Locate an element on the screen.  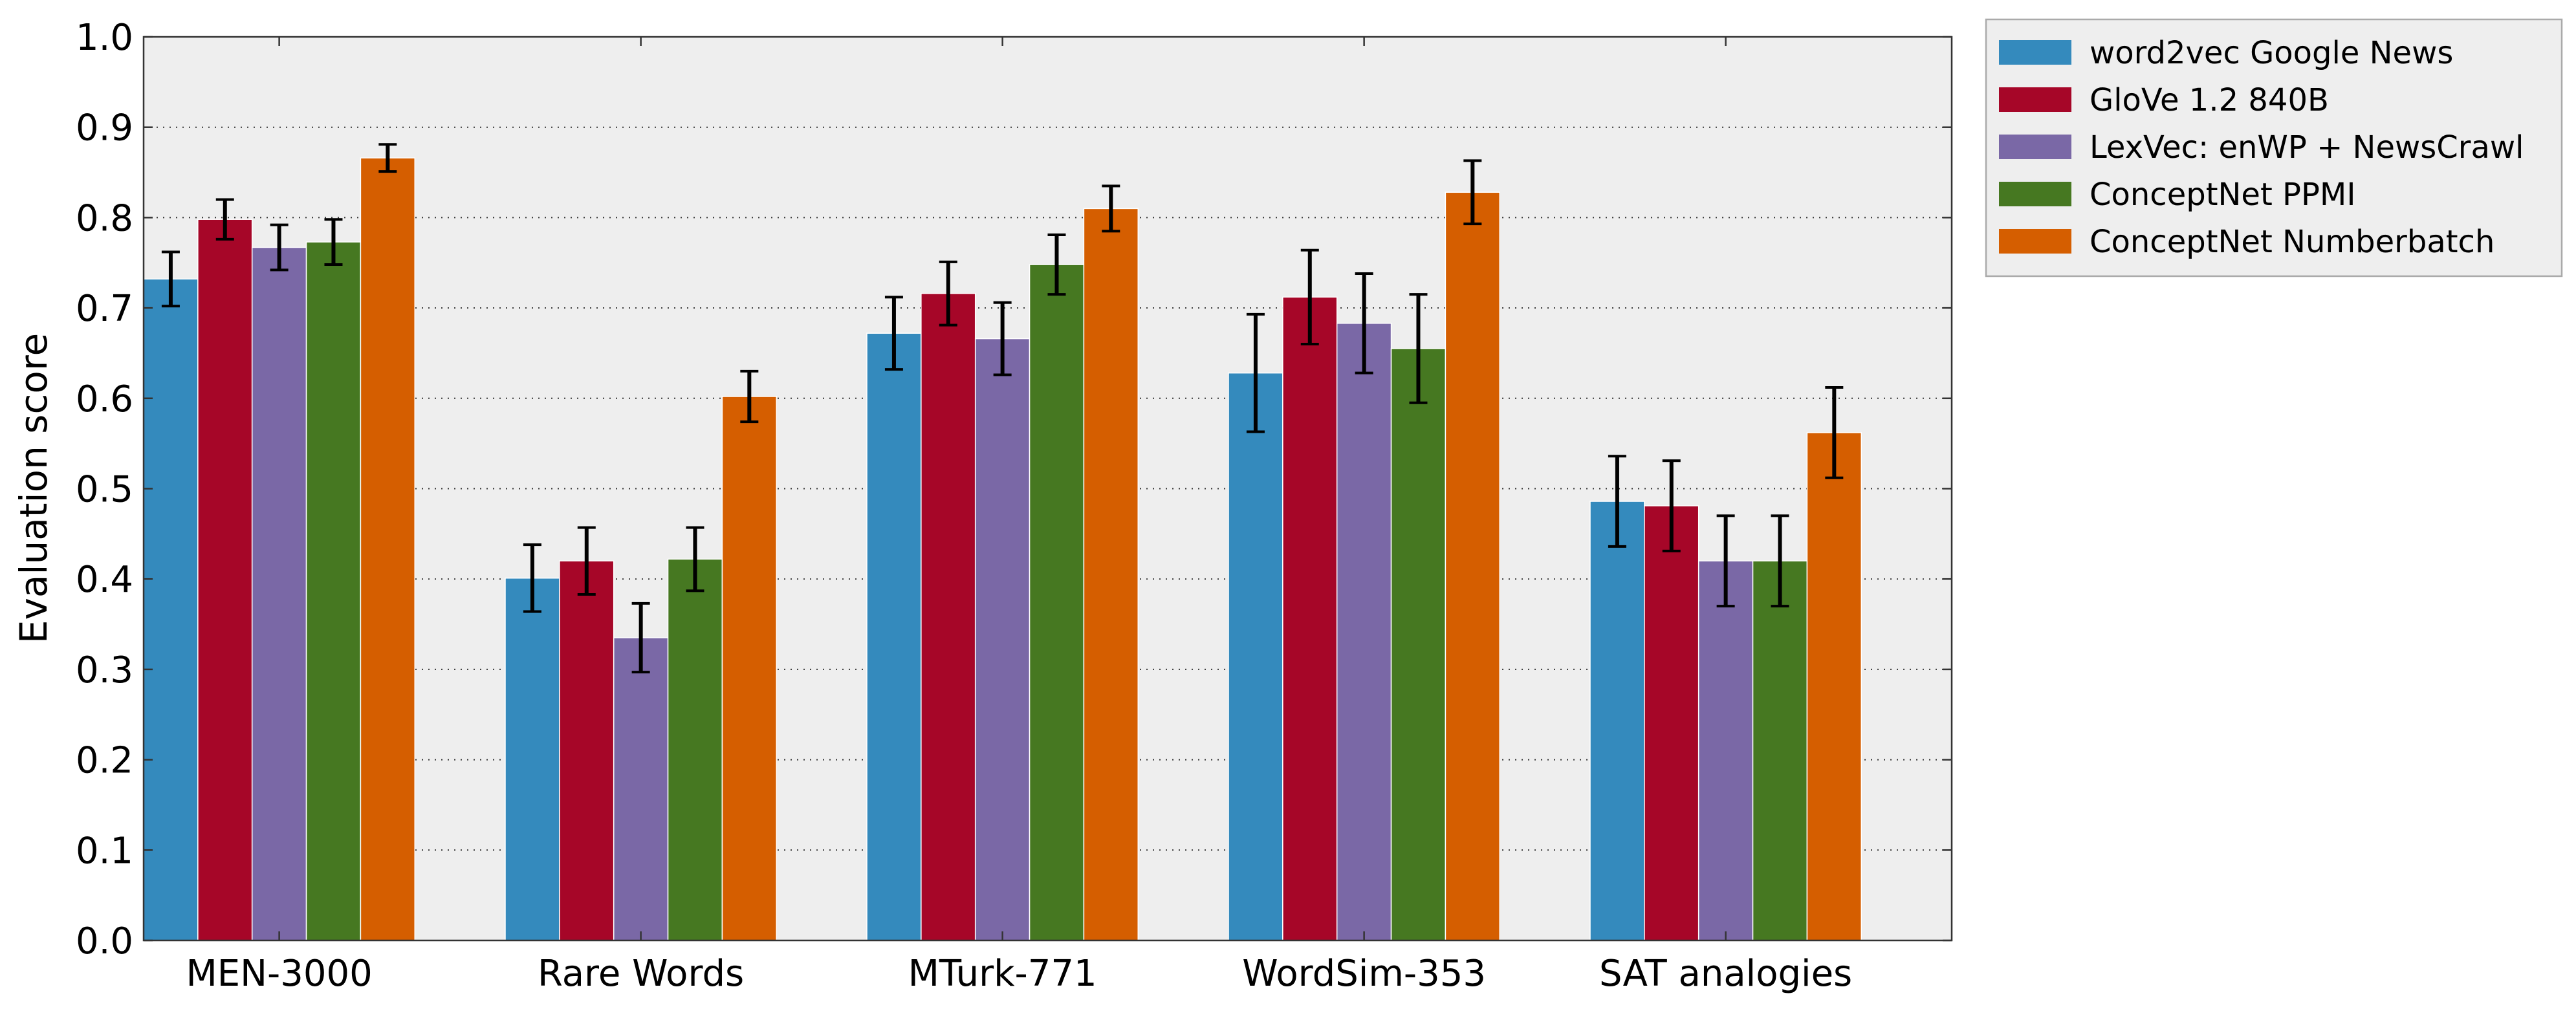
y-tick-label: 0.8 is located at coordinates (104, 218).